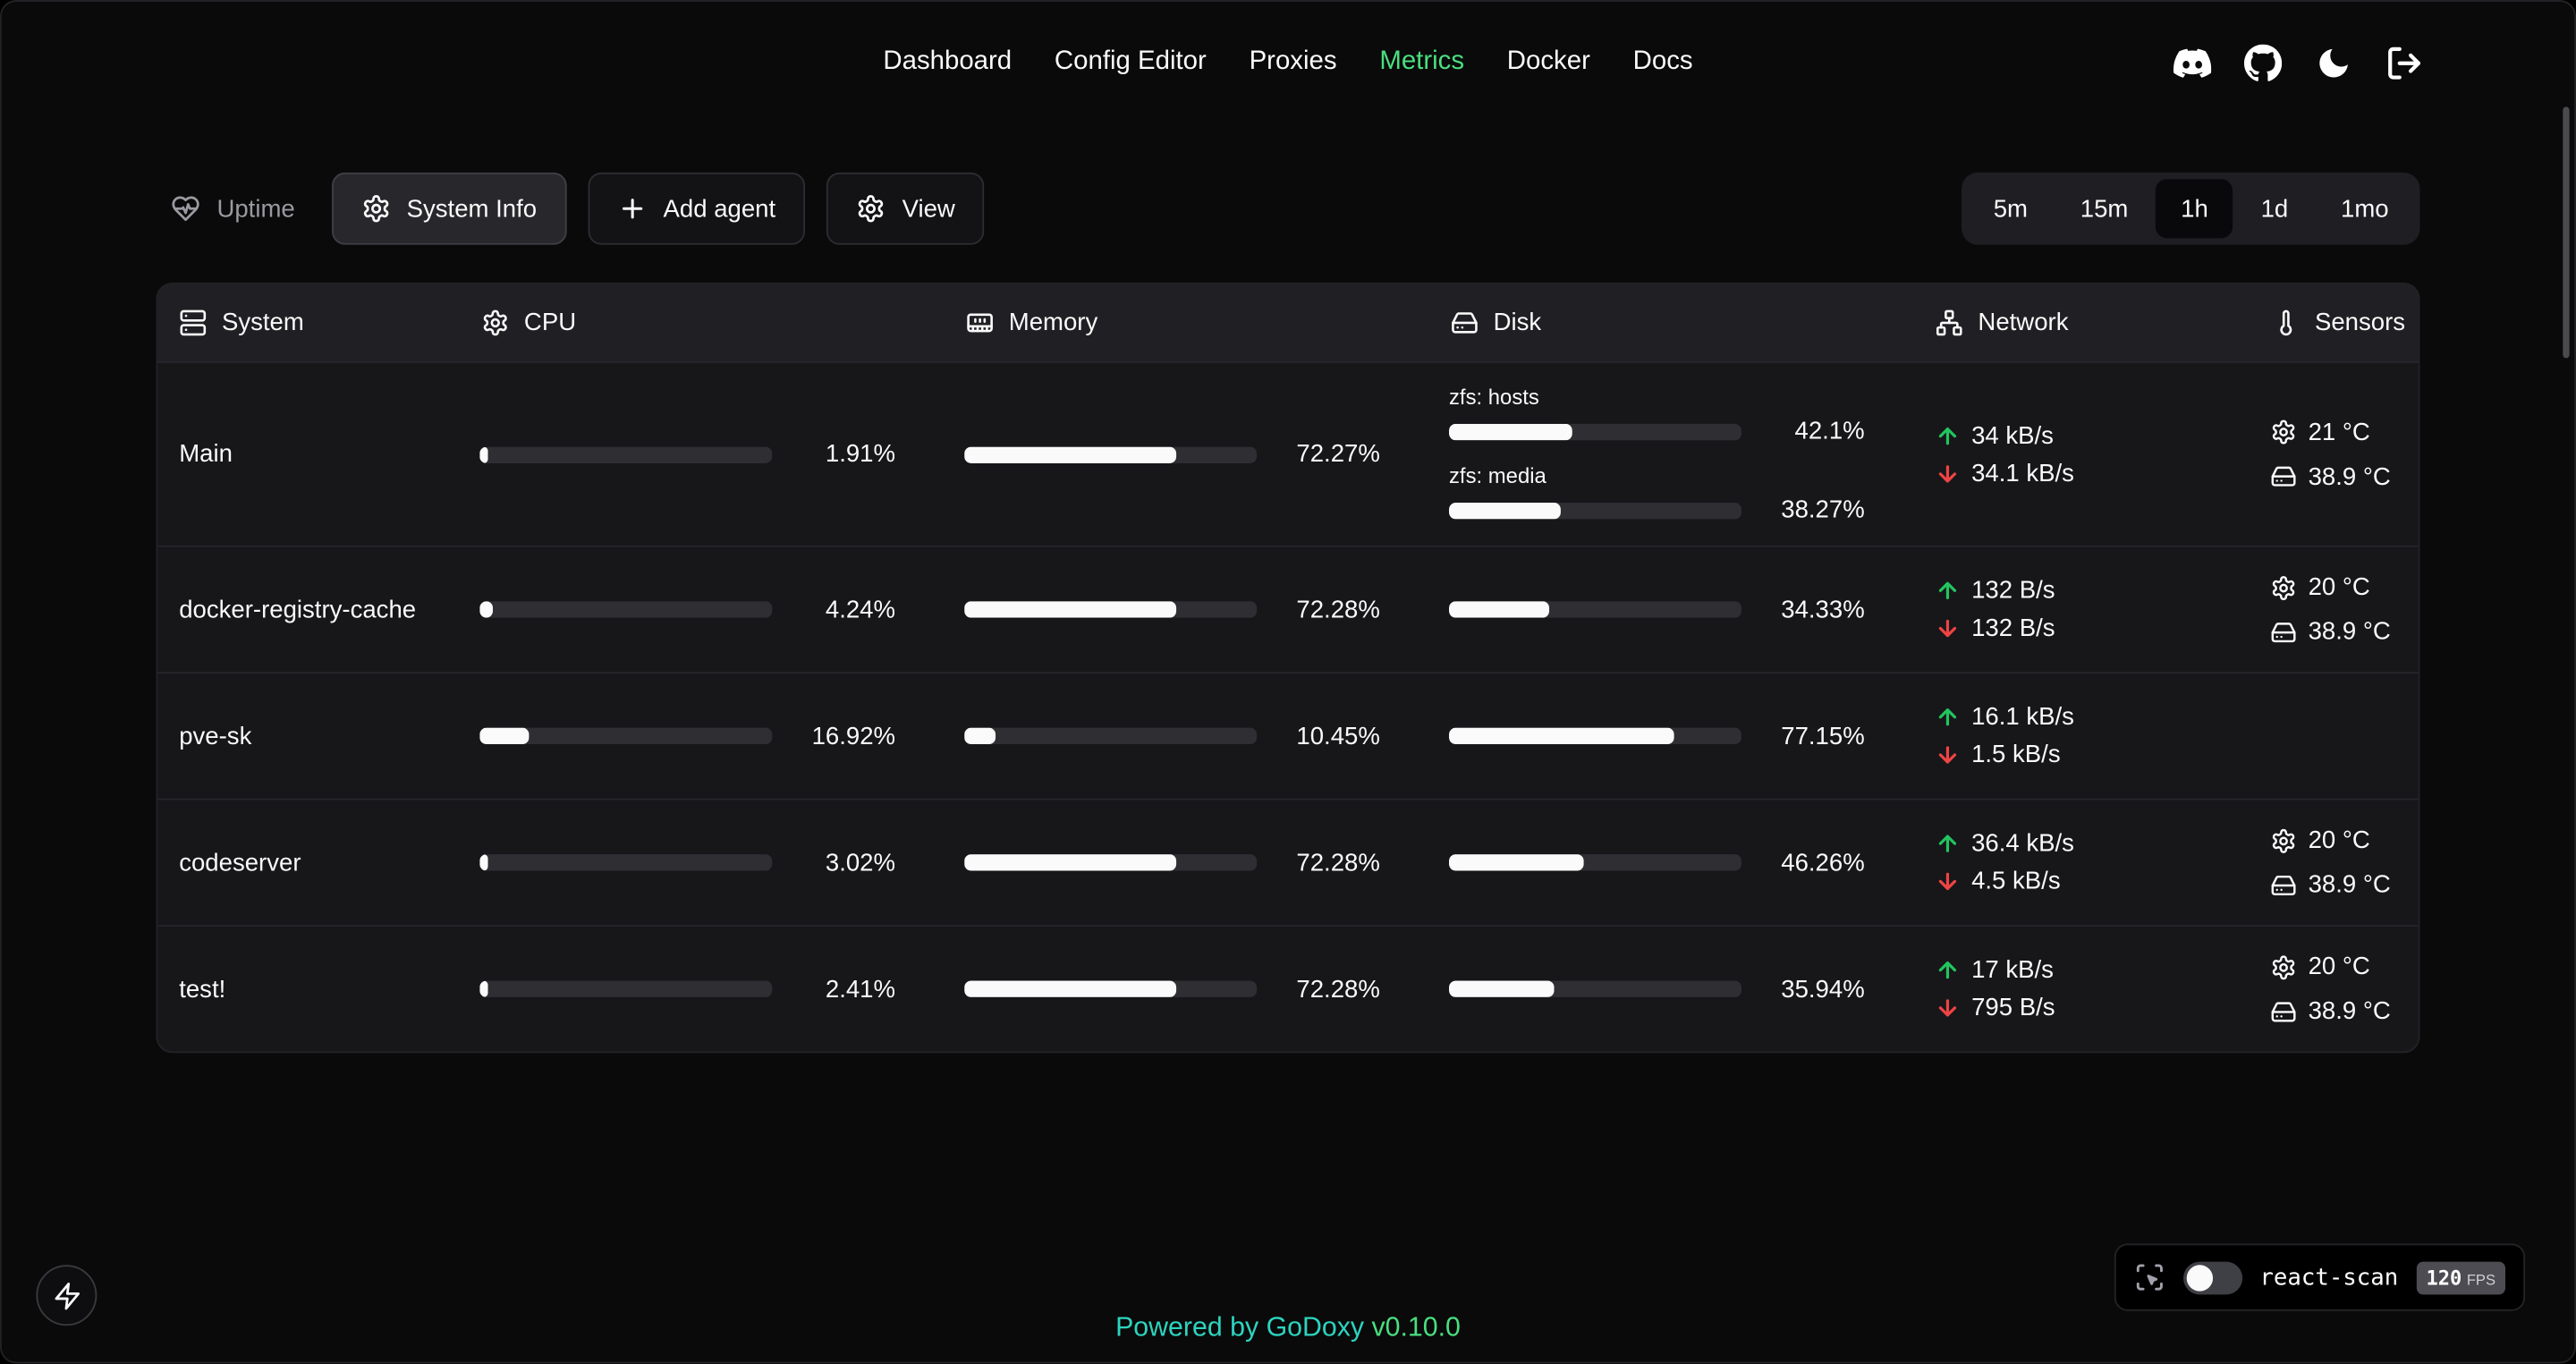 The image size is (2576, 1364). I want to click on disk-cell: 35.94%, so click(1671, 989).